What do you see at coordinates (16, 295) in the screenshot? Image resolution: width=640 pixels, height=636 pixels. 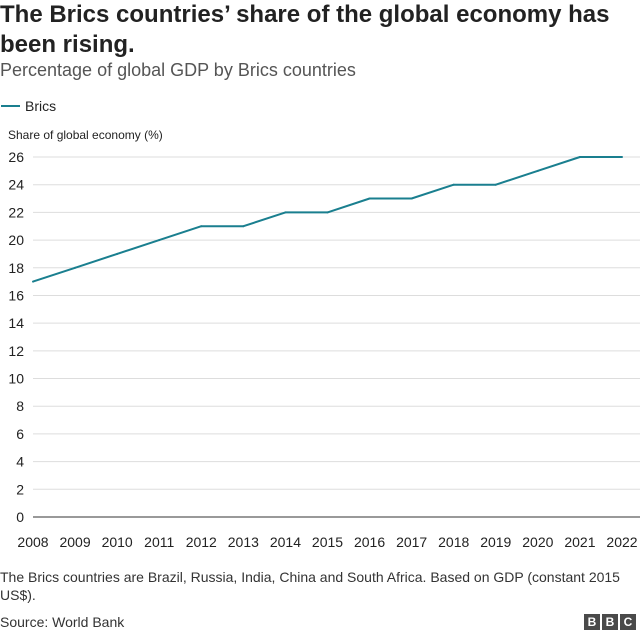 I see `y-tick-label: 16` at bounding box center [16, 295].